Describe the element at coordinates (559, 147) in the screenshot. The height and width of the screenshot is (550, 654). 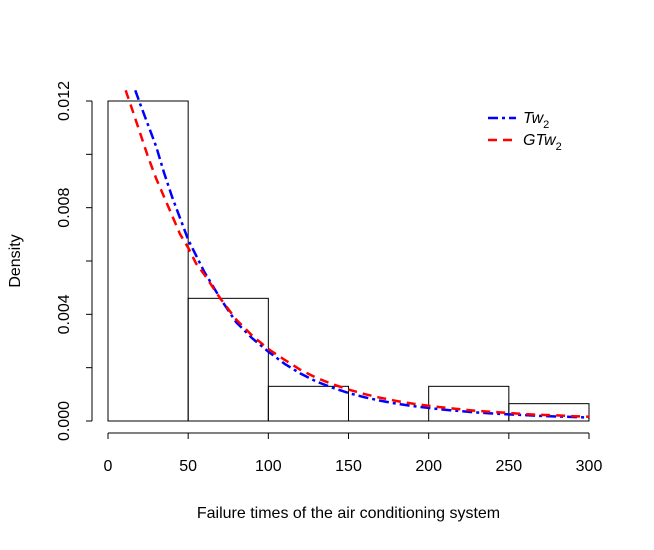
I see `legend-label-gtw2-sub: 2` at that location.